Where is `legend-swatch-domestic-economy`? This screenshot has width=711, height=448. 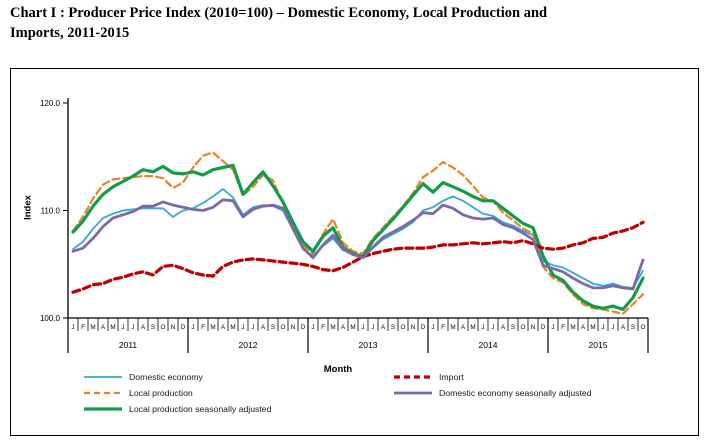 legend-swatch-domestic-economy is located at coordinates (103, 377).